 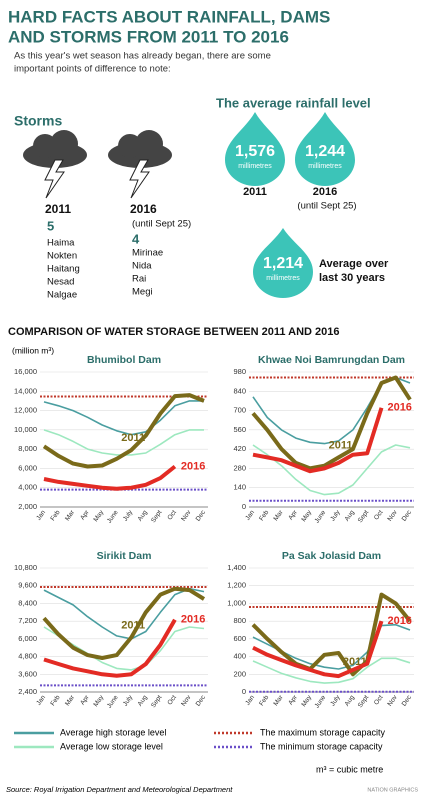 I want to click on y-tick-label: 200, so click(x=239, y=673).